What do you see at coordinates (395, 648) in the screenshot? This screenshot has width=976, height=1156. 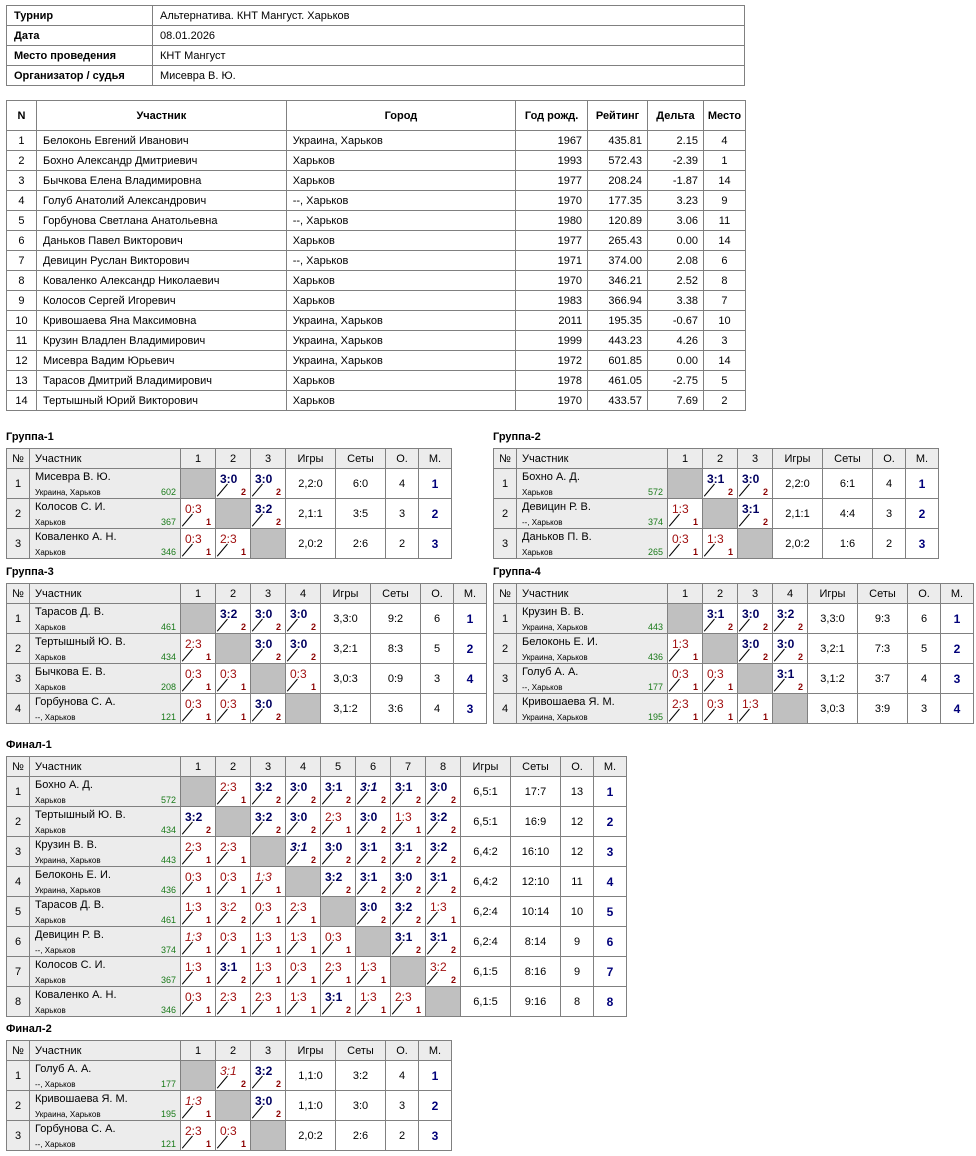 I see `sets-cell: 8:3` at bounding box center [395, 648].